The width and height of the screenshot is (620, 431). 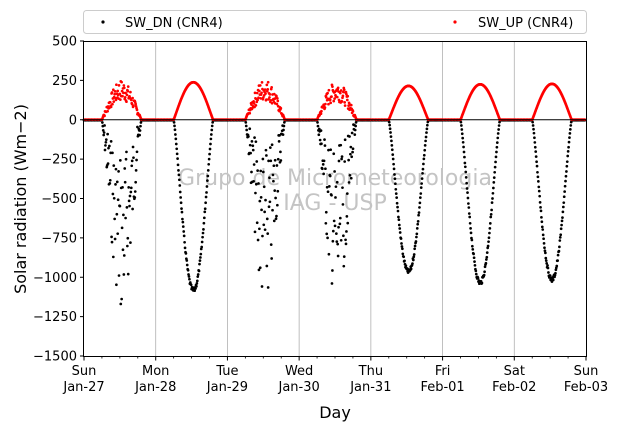 I want to click on x-tick-date: Jan-31, so click(x=370, y=387).